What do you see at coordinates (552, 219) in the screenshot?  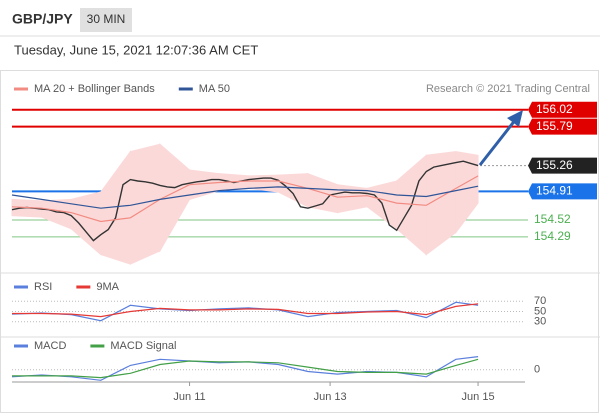 I see `level-label: 154.52` at bounding box center [552, 219].